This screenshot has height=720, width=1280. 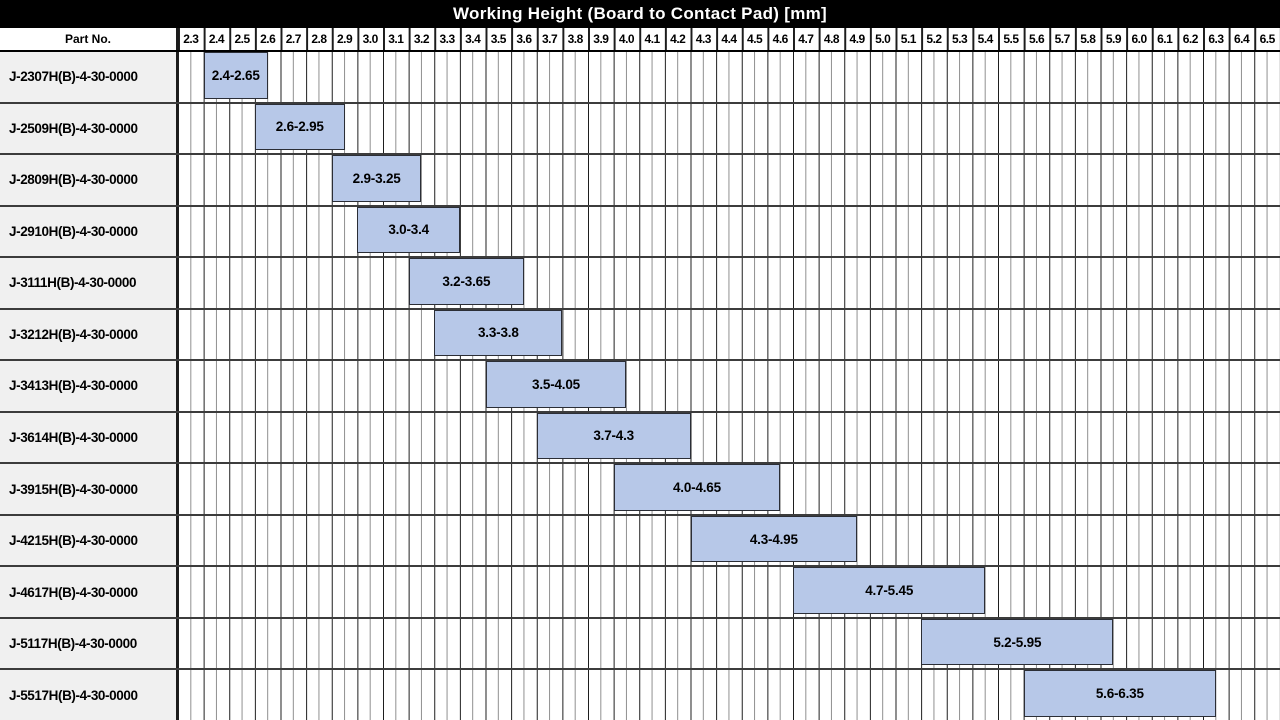 I want to click on working-height-range-bar: 2.9-3.25, so click(x=376, y=178).